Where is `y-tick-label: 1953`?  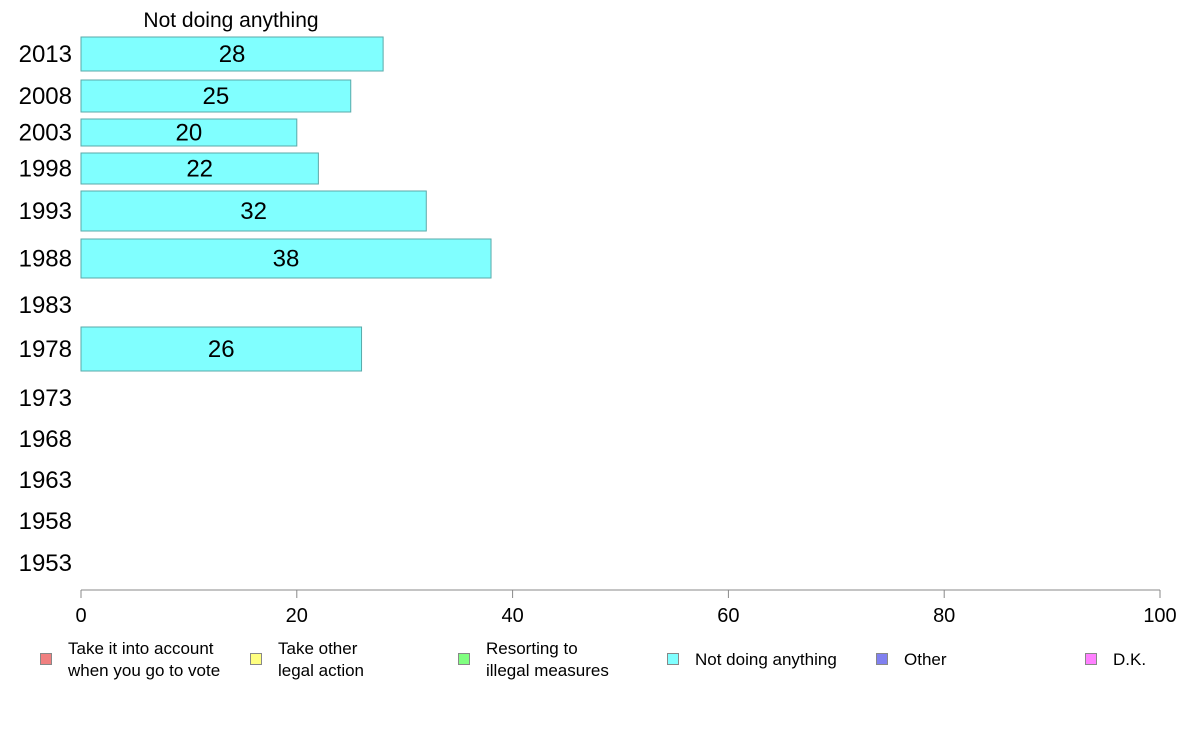 y-tick-label: 1953 is located at coordinates (45, 563).